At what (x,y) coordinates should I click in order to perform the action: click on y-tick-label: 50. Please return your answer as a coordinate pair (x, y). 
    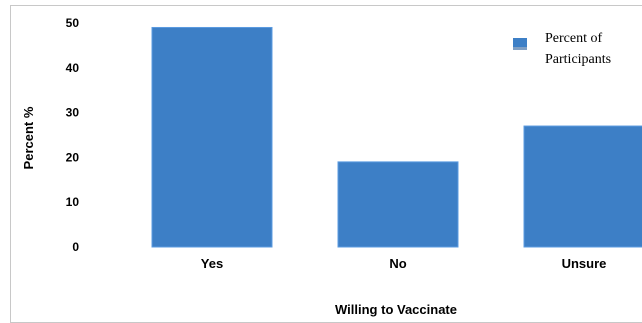
    Looking at the image, I should click on (73, 23).